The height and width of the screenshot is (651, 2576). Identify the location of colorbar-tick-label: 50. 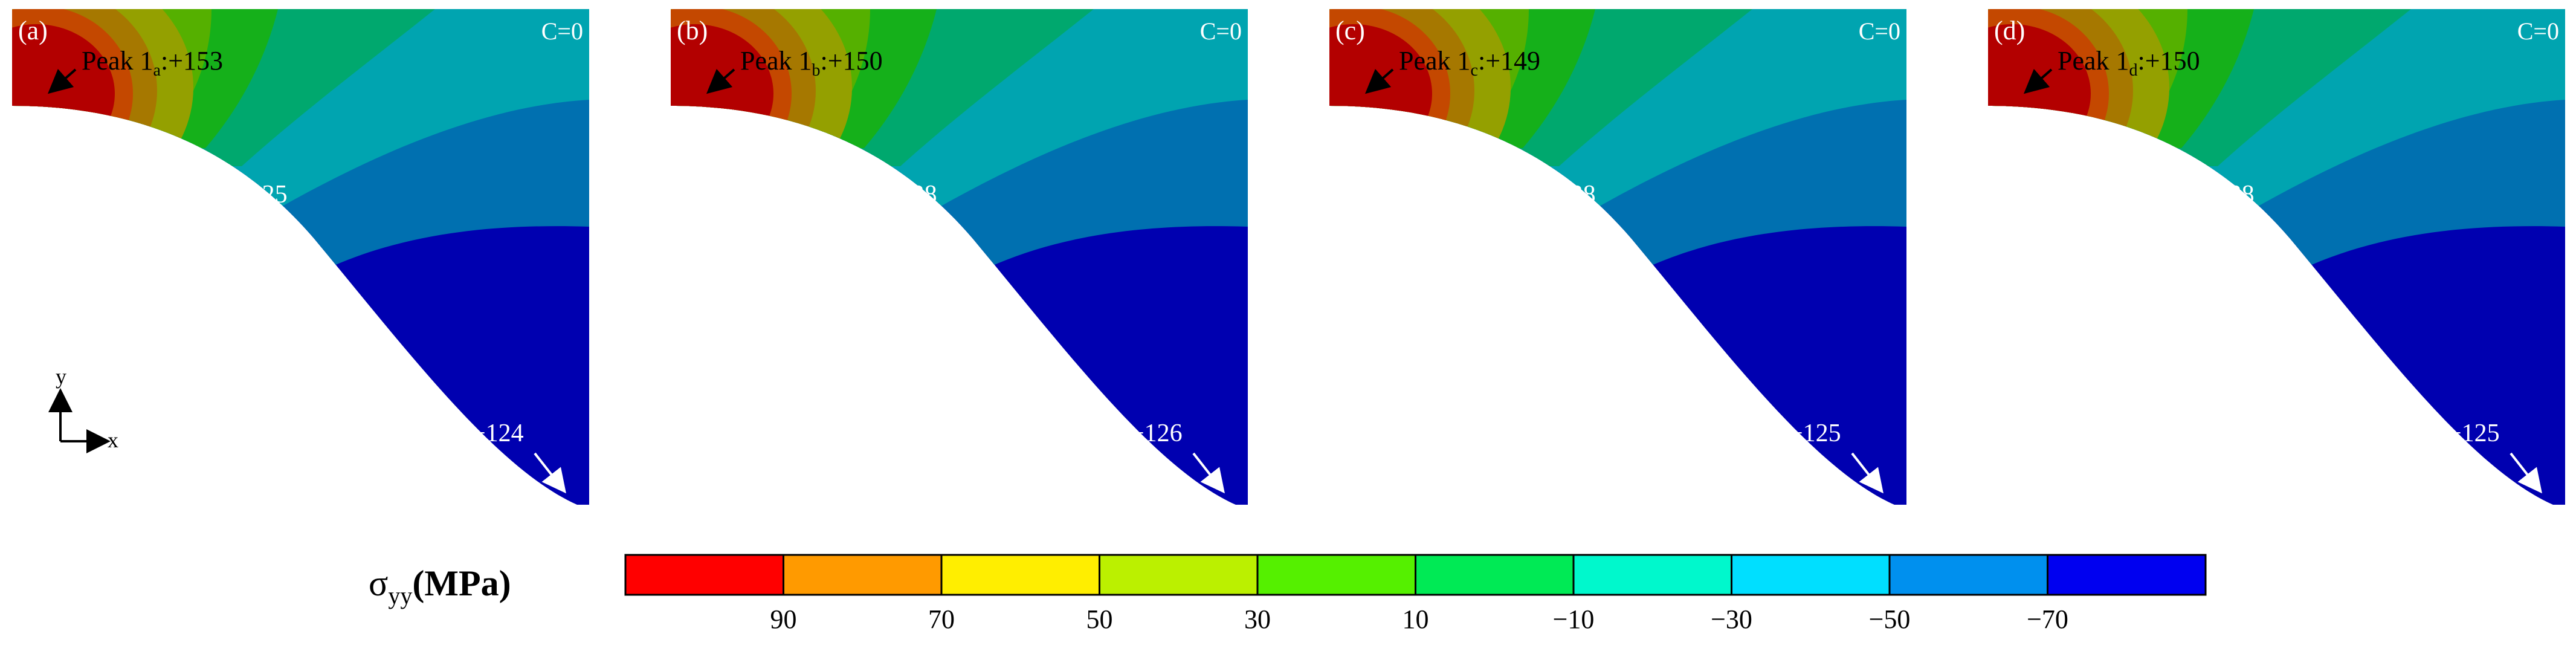
(1100, 619).